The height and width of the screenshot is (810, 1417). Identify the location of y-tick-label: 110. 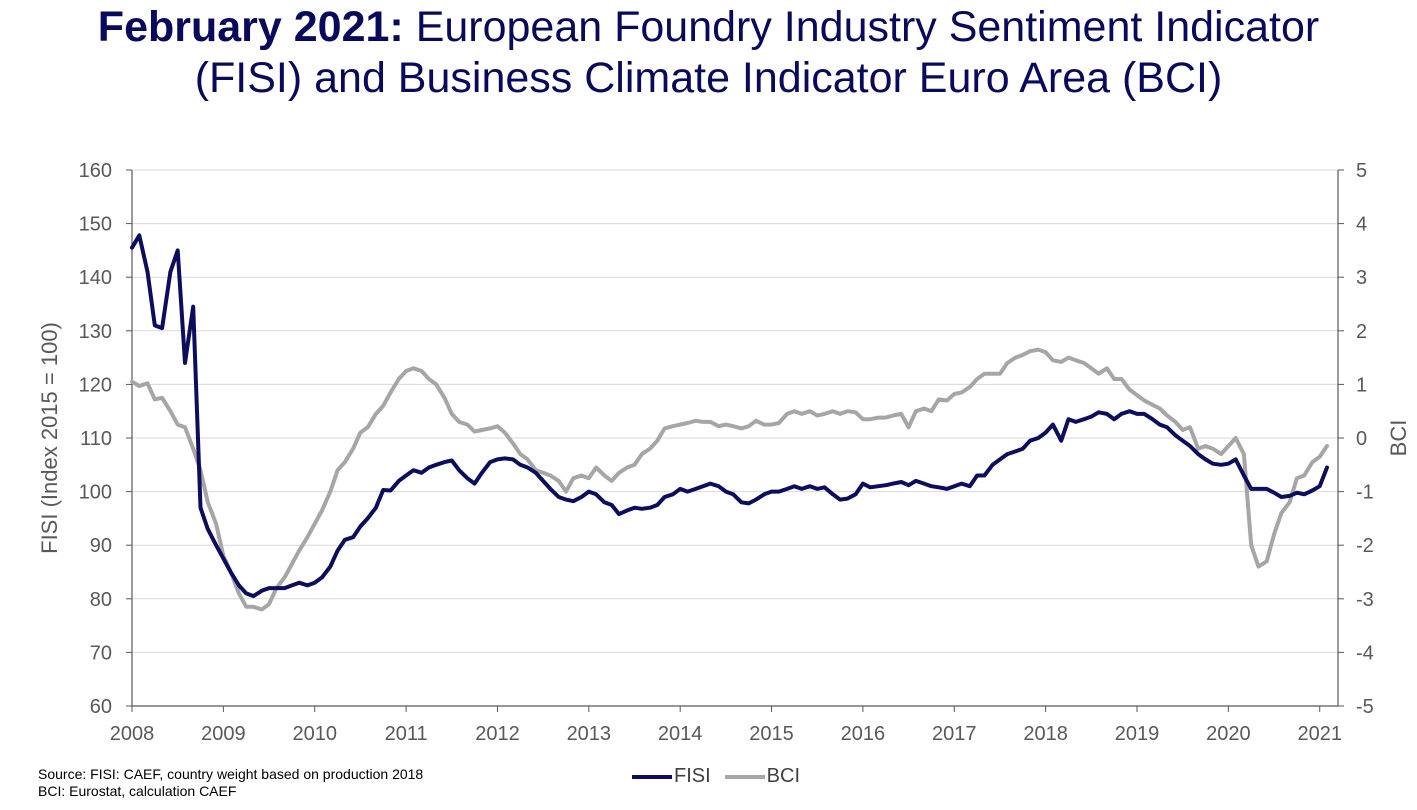
(96, 439).